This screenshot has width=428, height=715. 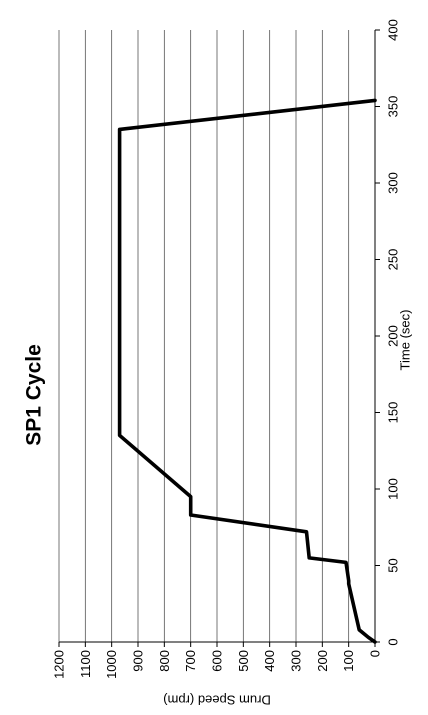 I want to click on x-axis-title: Time (sec), so click(x=405, y=340).